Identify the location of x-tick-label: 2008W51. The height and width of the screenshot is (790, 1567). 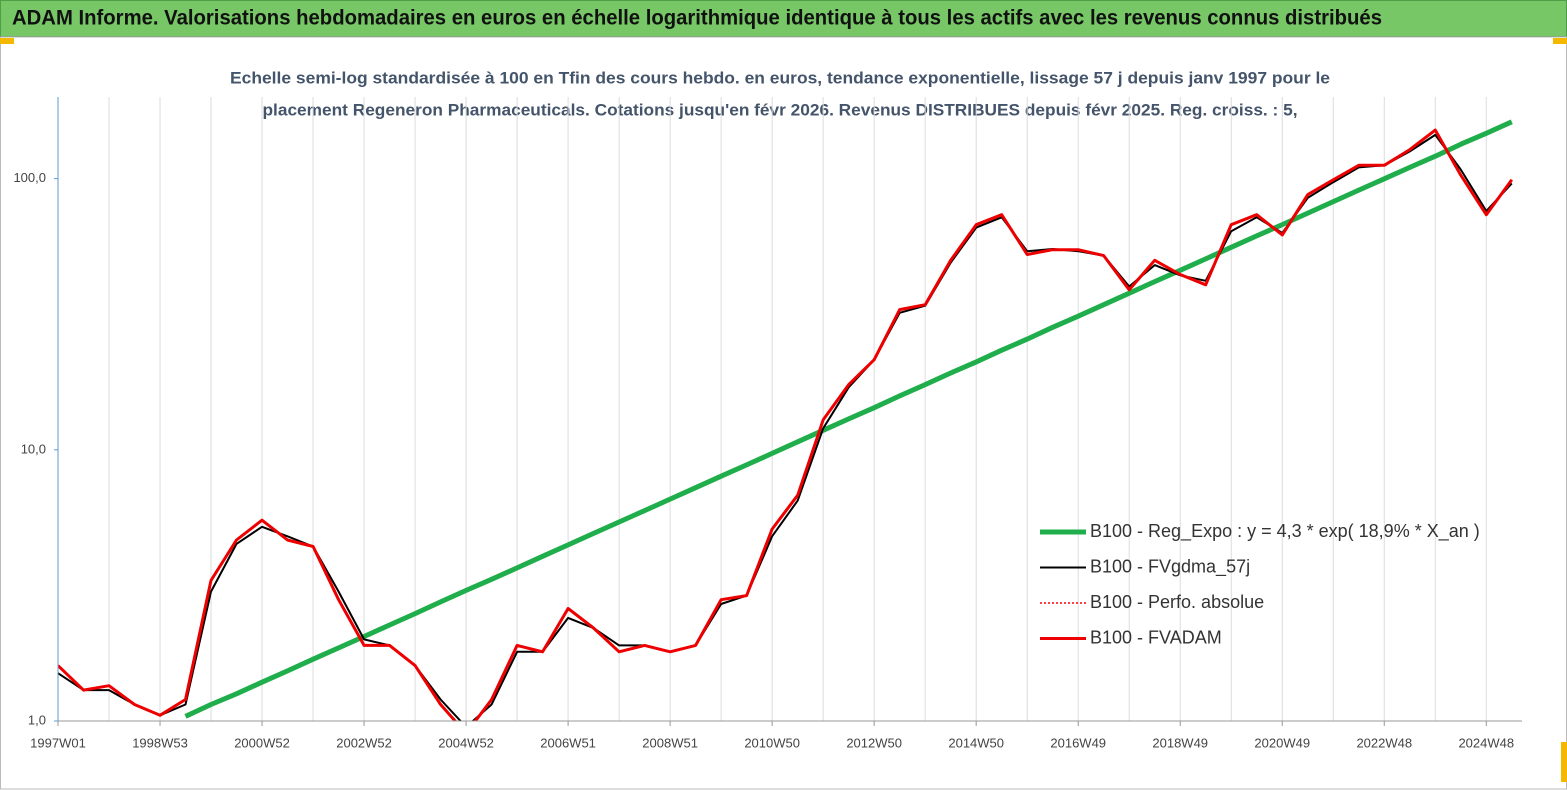
(670, 742).